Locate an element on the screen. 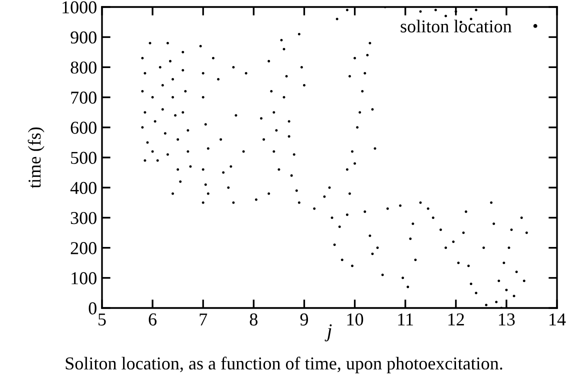 The width and height of the screenshot is (568, 377). y-tick-label: 1000 is located at coordinates (79, 7).